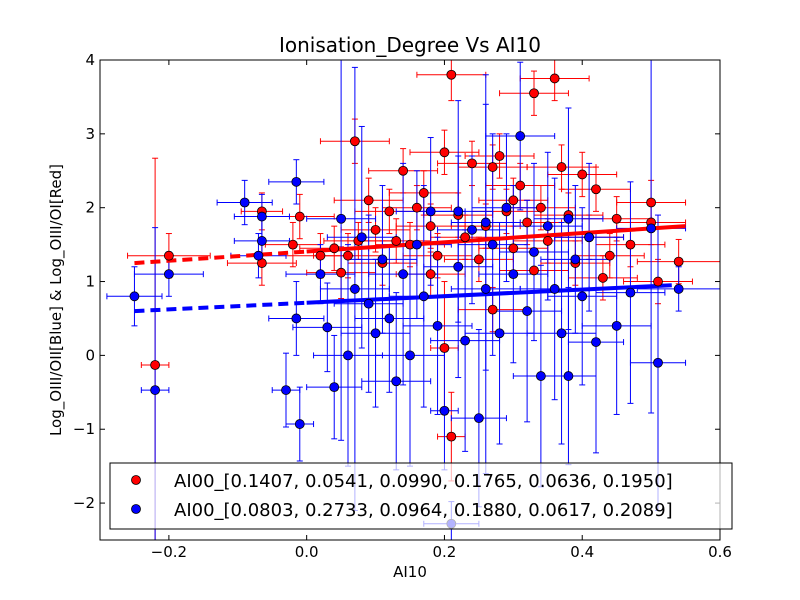 Image resolution: width=800 pixels, height=600 pixels. What do you see at coordinates (445, 552) in the screenshot?
I see `x-tick-label: 0.2` at bounding box center [445, 552].